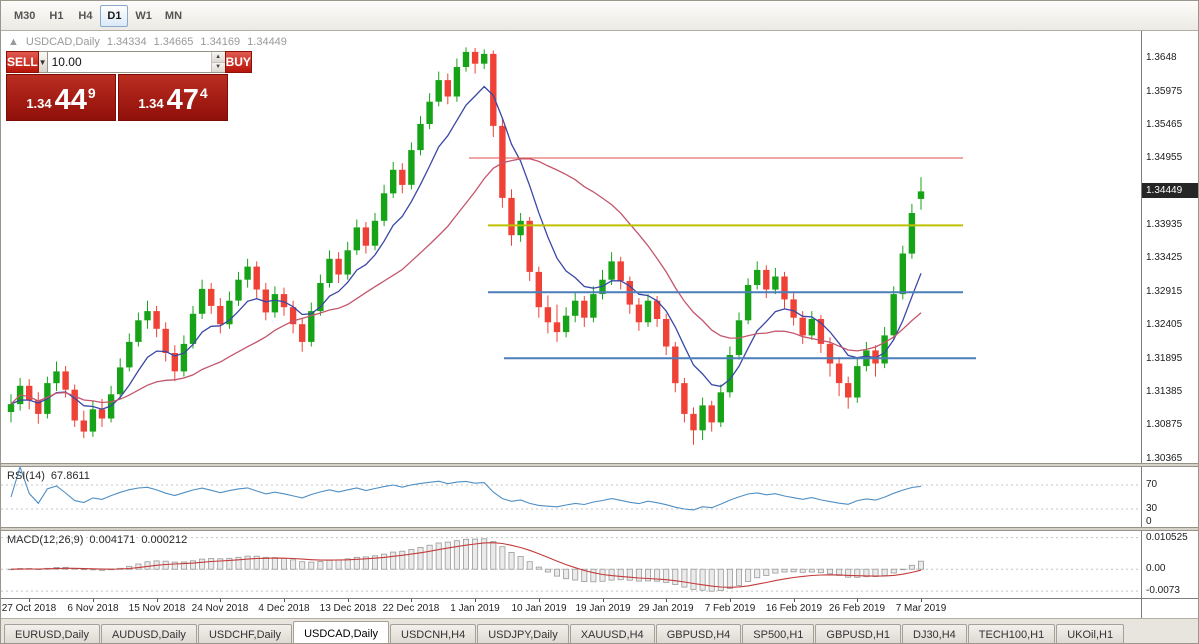 Image resolution: width=1199 pixels, height=644 pixels. What do you see at coordinates (114, 15) in the screenshot?
I see `timeframe-button-d1: D1` at bounding box center [114, 15].